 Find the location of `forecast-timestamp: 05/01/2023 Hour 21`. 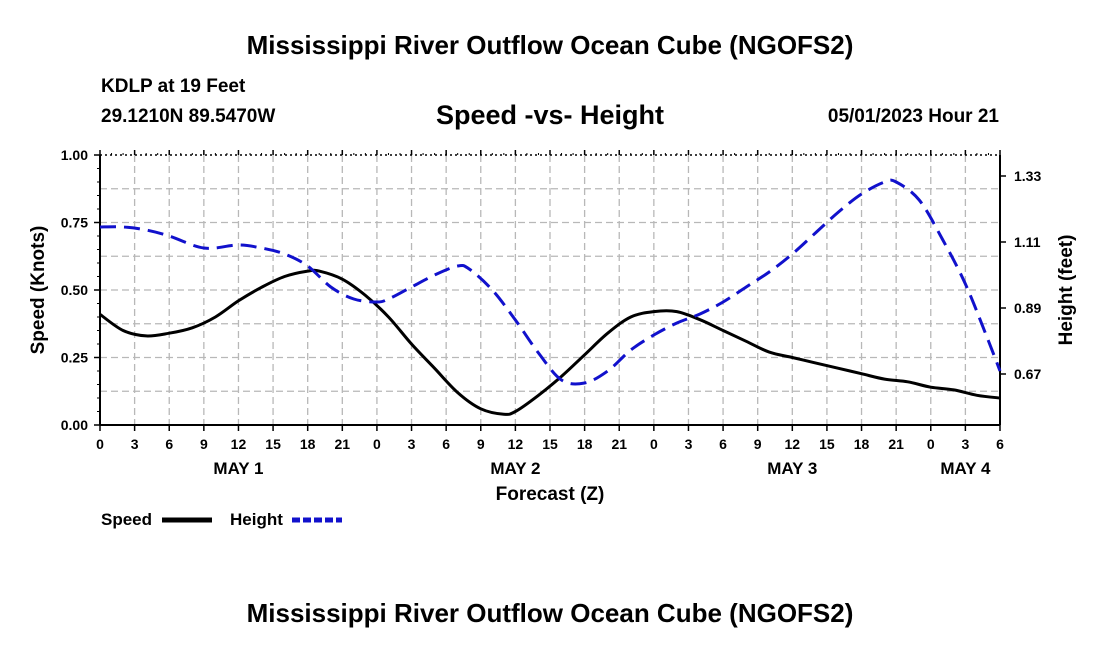

forecast-timestamp: 05/01/2023 Hour 21 is located at coordinates (913, 116).